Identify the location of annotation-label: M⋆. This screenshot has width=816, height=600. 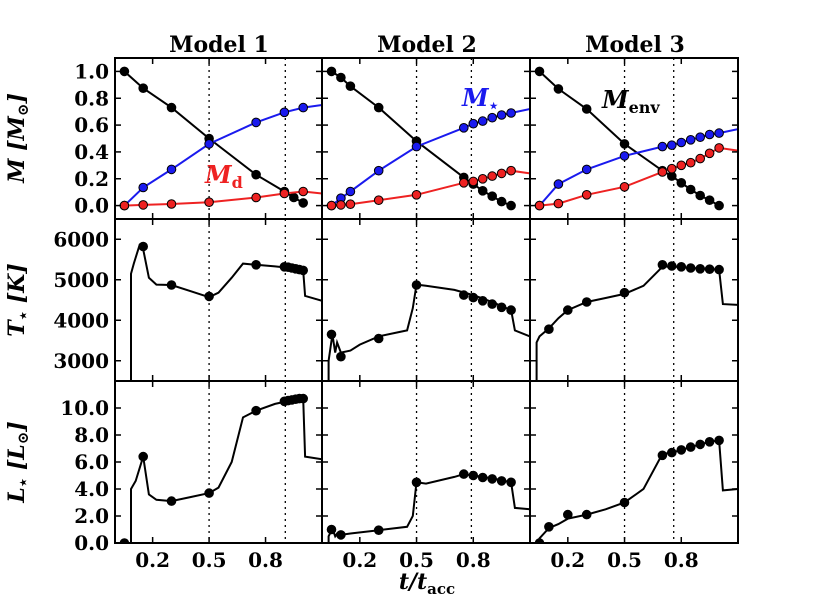
(480, 99).